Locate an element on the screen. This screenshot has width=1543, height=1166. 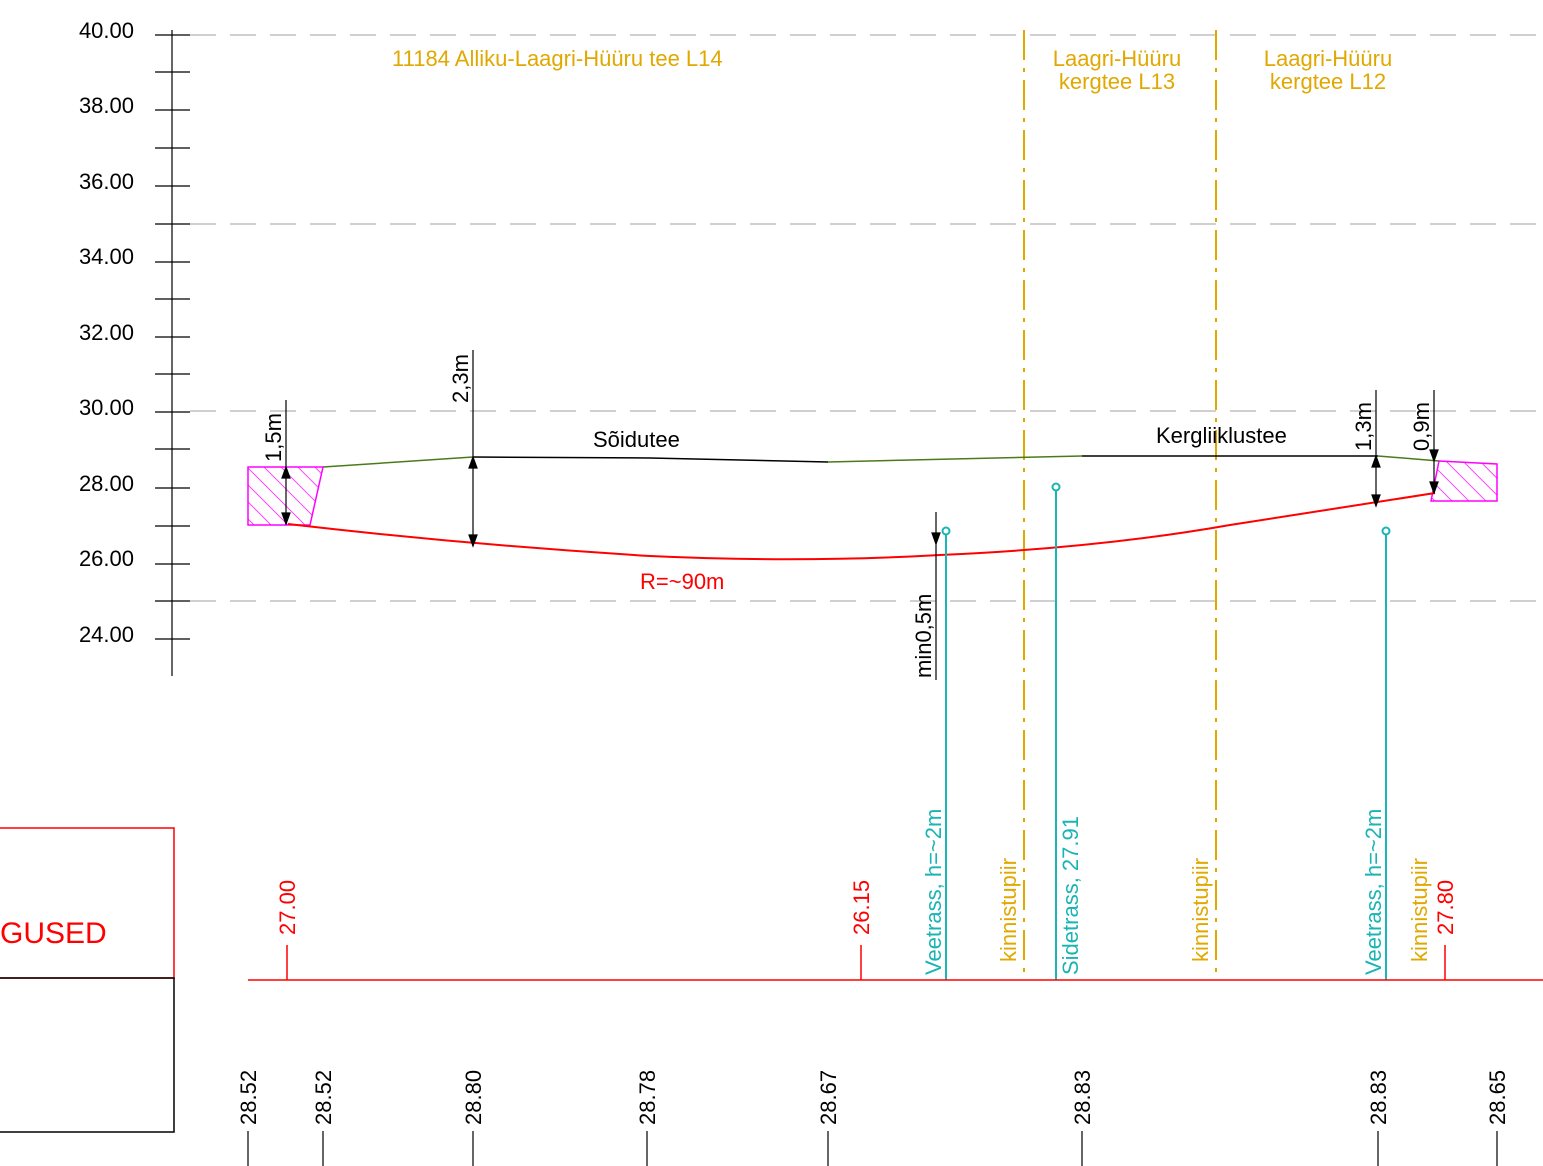
elevation-baseline is located at coordinates (895, 963).